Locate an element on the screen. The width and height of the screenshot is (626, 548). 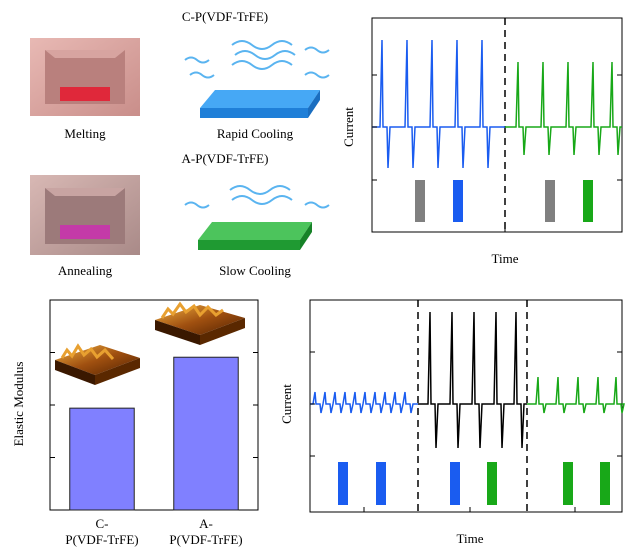
afm-images is located at coordinates (150, 343).